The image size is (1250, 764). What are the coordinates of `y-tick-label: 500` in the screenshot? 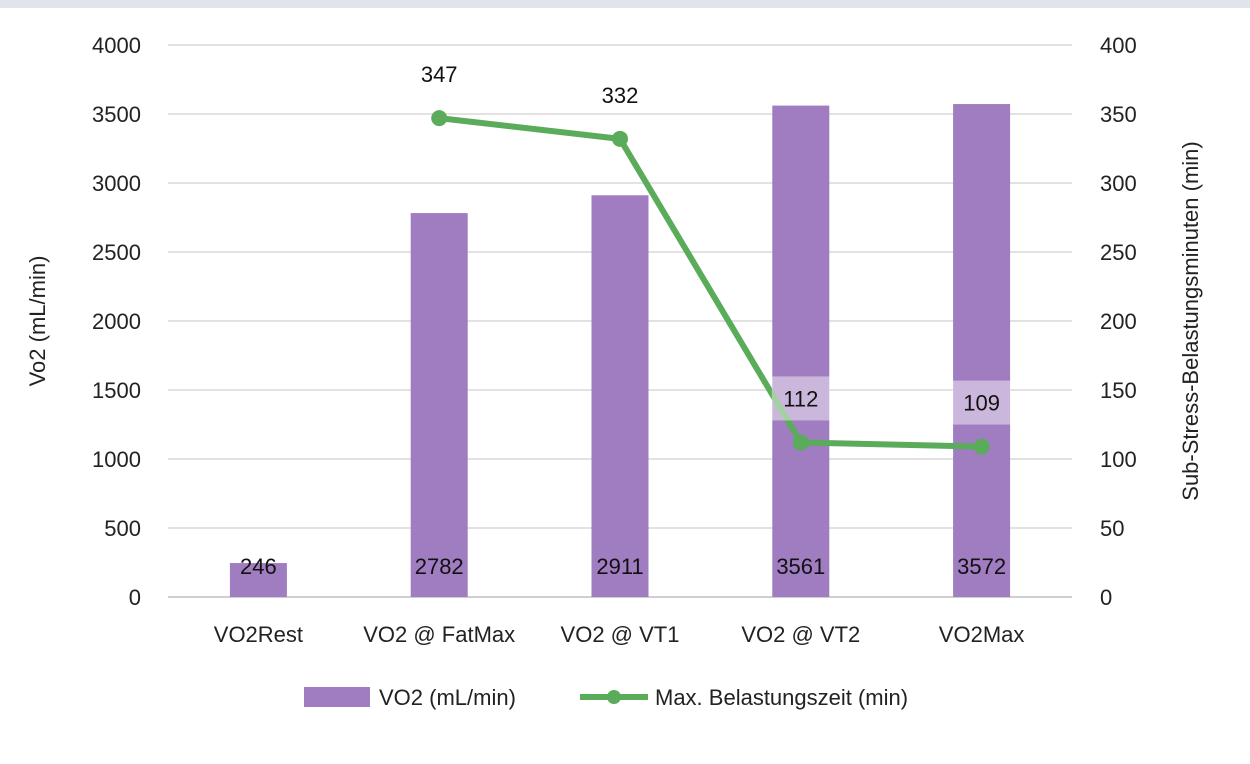 It's located at (122, 528).